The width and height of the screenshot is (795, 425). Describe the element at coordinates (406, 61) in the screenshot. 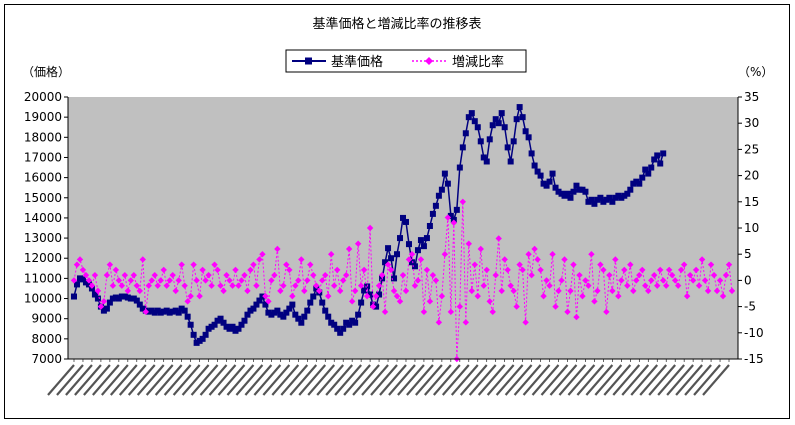

I see `legend: 基準価格 増減比率` at that location.